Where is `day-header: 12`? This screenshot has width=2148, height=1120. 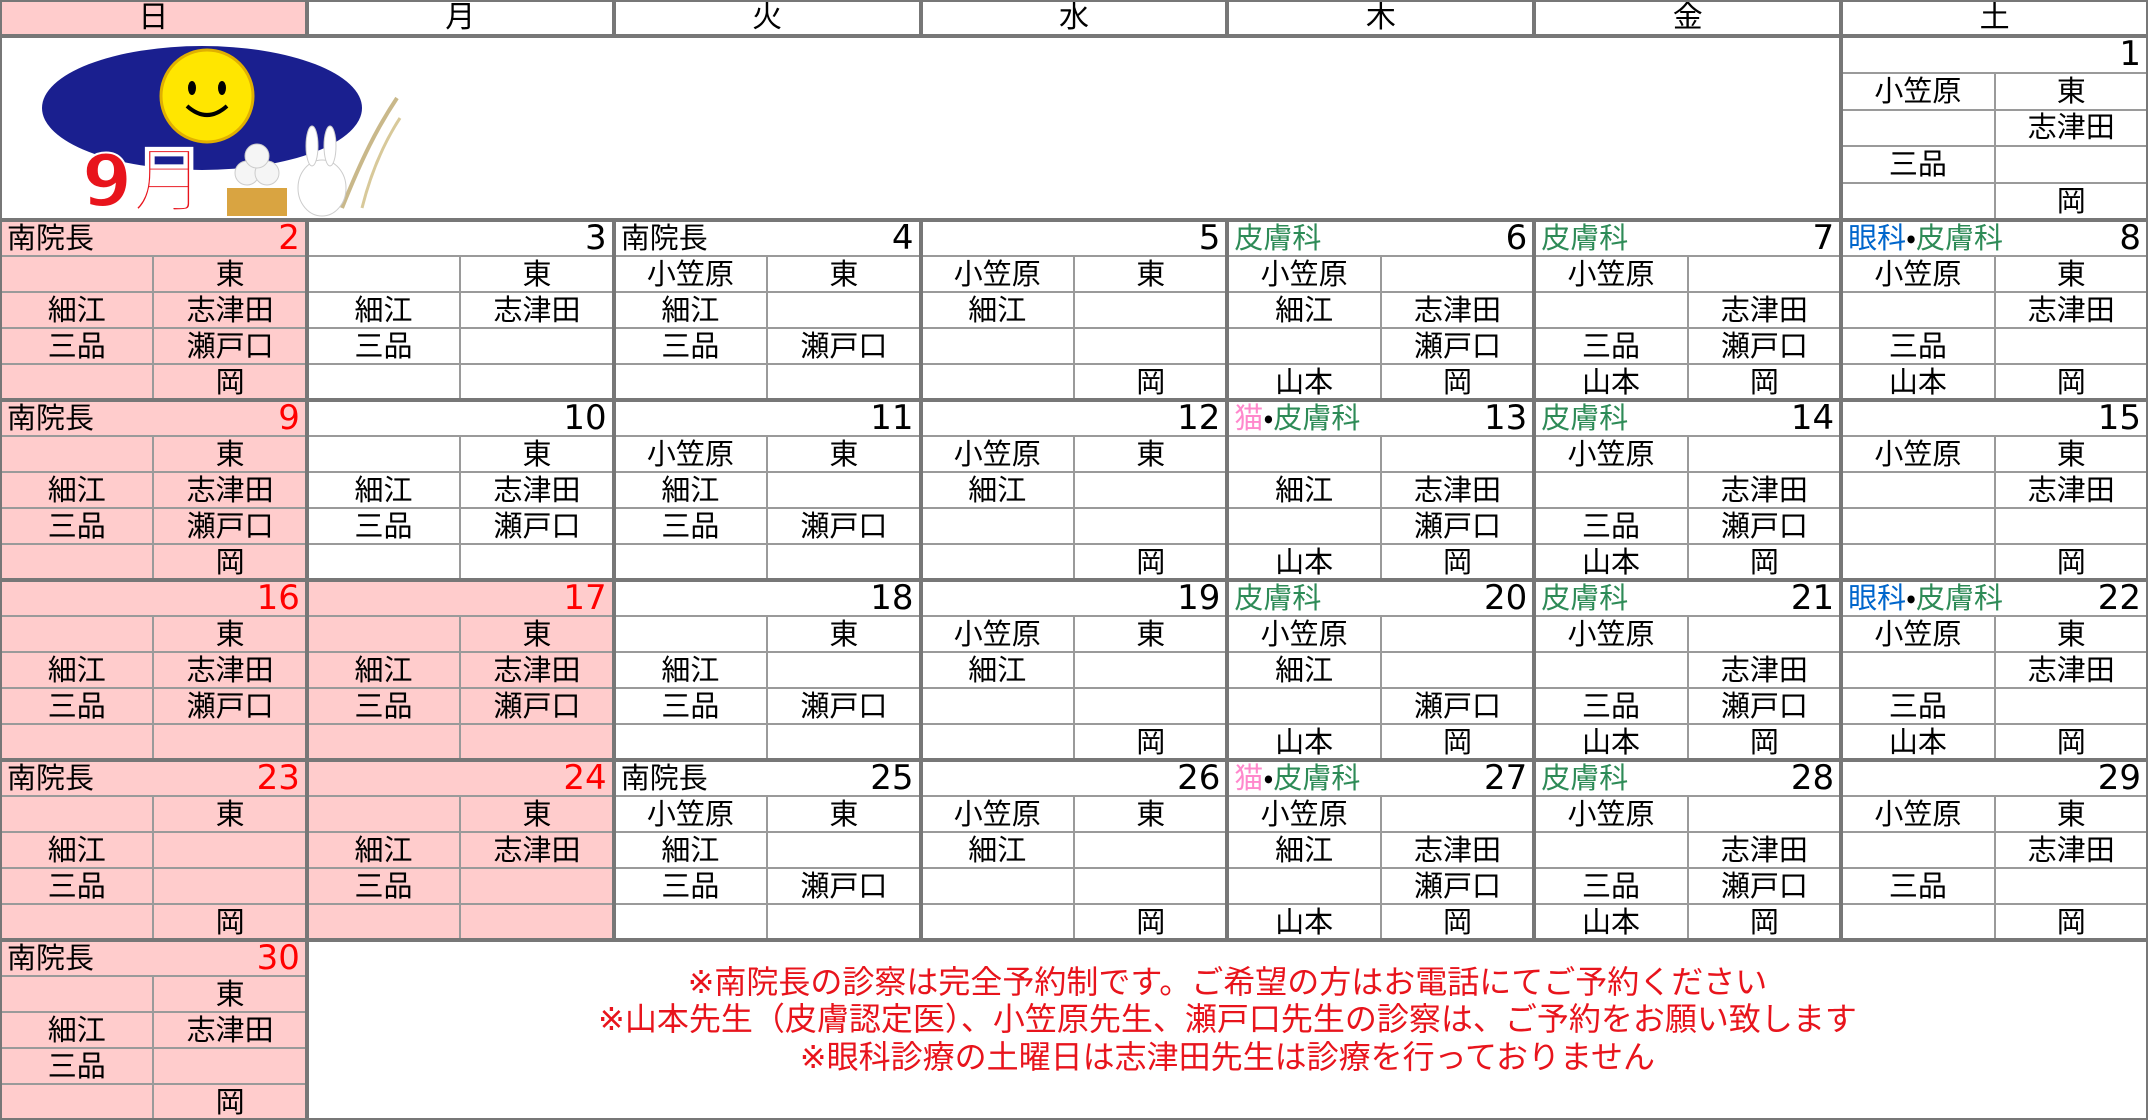
day-header: 12 is located at coordinates (1074, 418).